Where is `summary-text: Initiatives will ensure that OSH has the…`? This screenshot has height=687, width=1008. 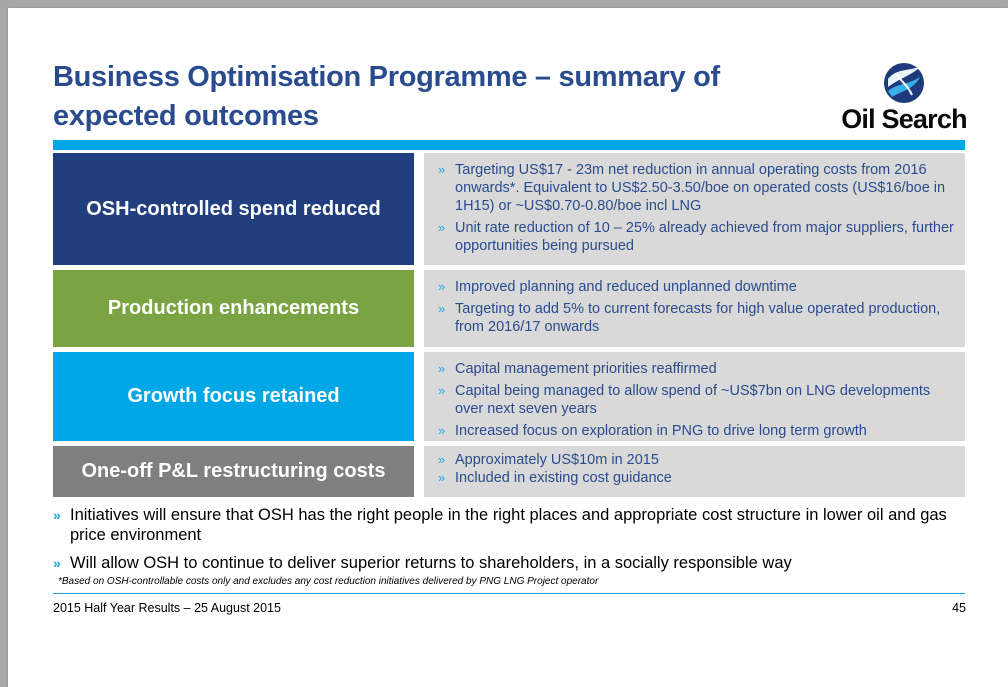 summary-text: Initiatives will ensure that OSH has the… is located at coordinates (508, 525).